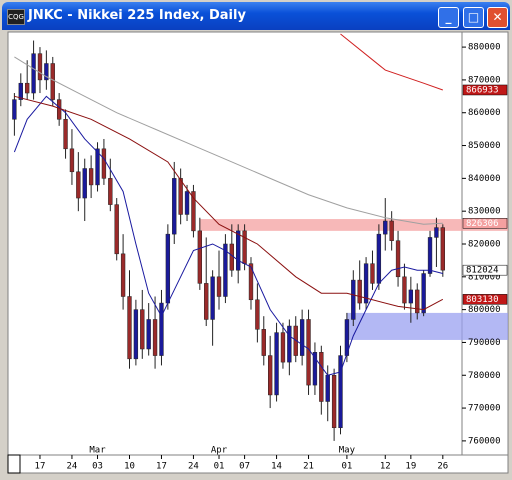  What do you see at coordinates (484, 113) in the screenshot?
I see `y-tick-label: 860000` at bounding box center [484, 113].